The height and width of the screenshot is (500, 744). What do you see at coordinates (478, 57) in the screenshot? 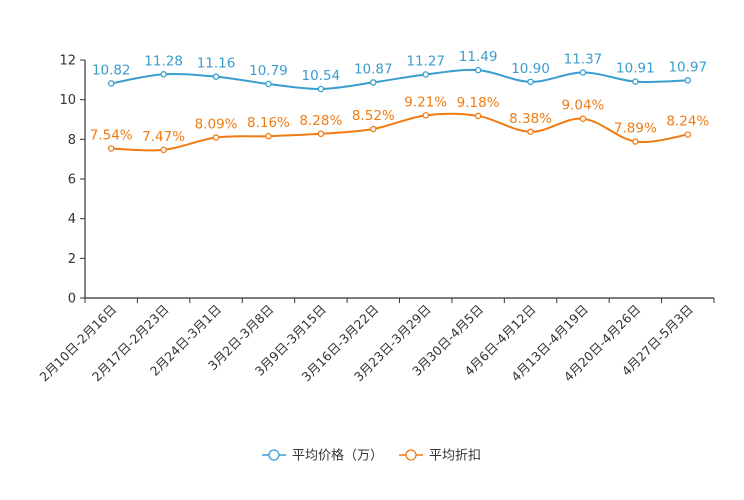
I see `price-data-label: 11.49` at bounding box center [478, 57].